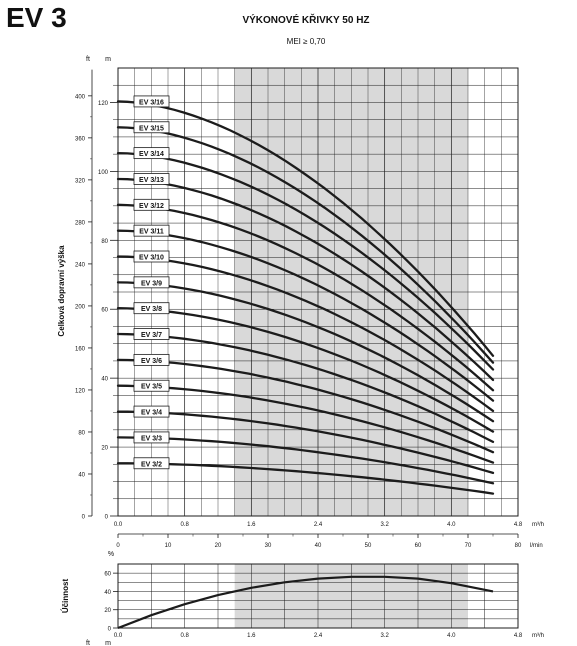 Image resolution: width=577 pixels, height=646 pixels. Describe the element at coordinates (103, 173) in the screenshot. I see `m-axis-tick-label: 100` at that location.